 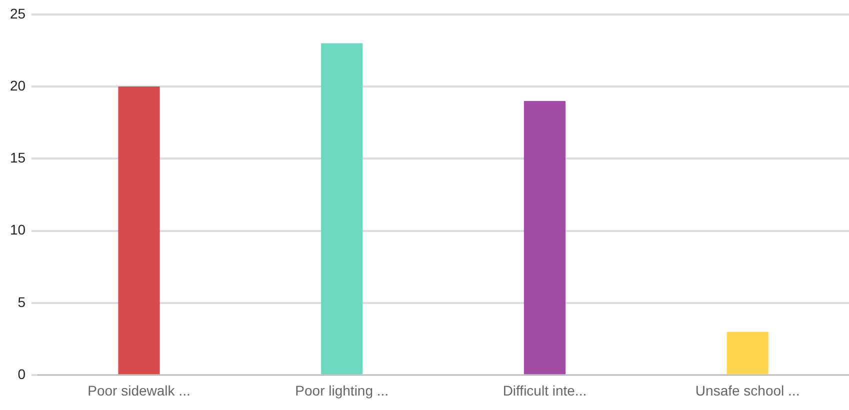 I want to click on y-tick-label: 5, so click(x=22, y=302).